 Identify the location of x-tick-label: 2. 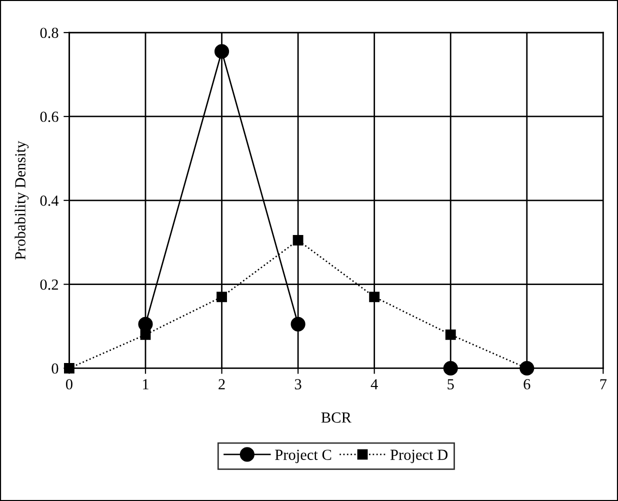
(221, 384).